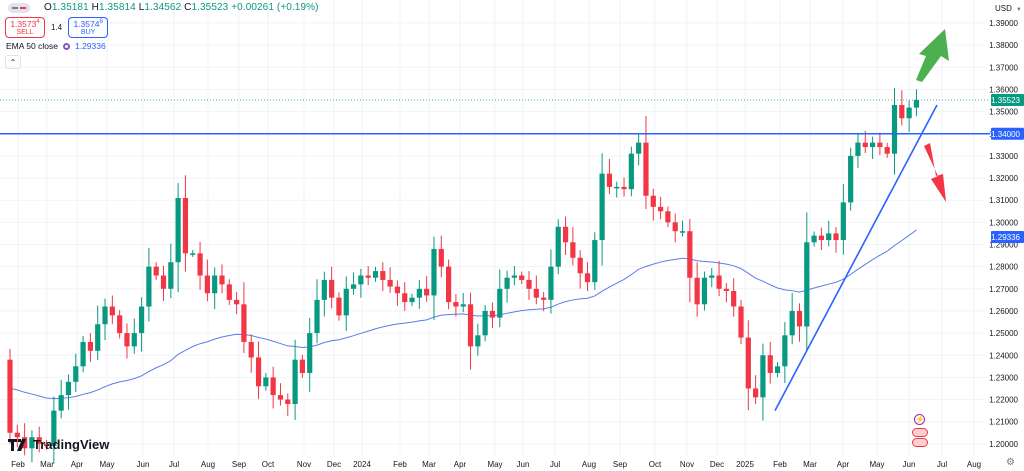 The width and height of the screenshot is (1024, 471). Describe the element at coordinates (1010, 462) in the screenshot. I see `settings-icon: ⚙` at that location.